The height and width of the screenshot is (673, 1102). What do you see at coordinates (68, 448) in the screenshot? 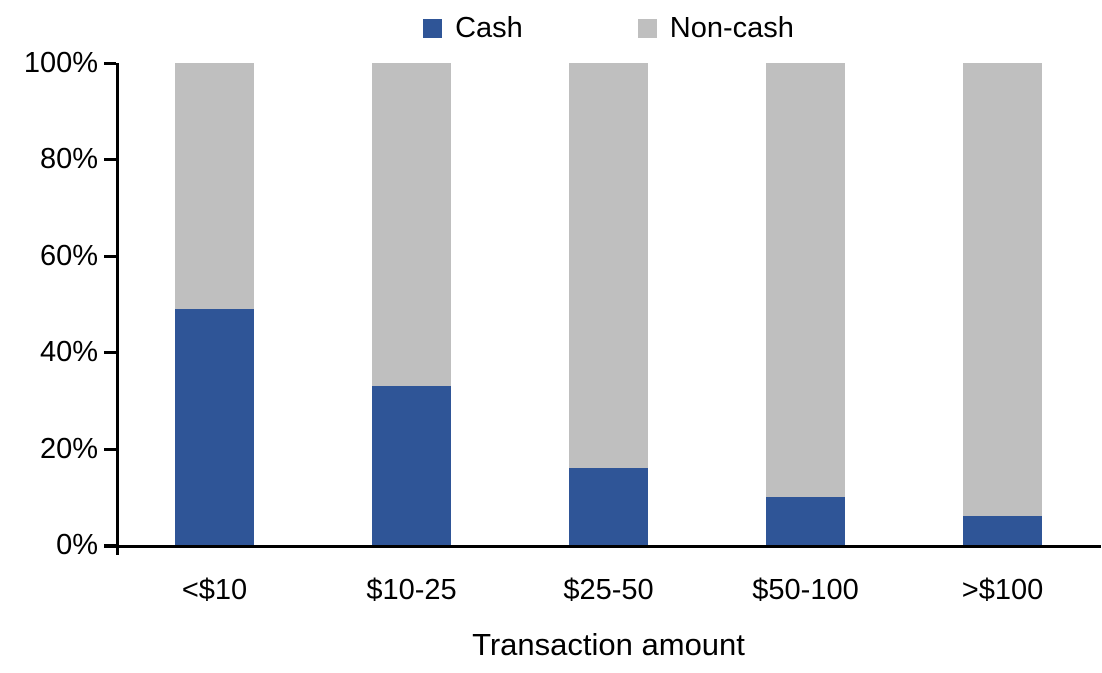
I see `y-tick-label-20: 20%` at bounding box center [68, 448].